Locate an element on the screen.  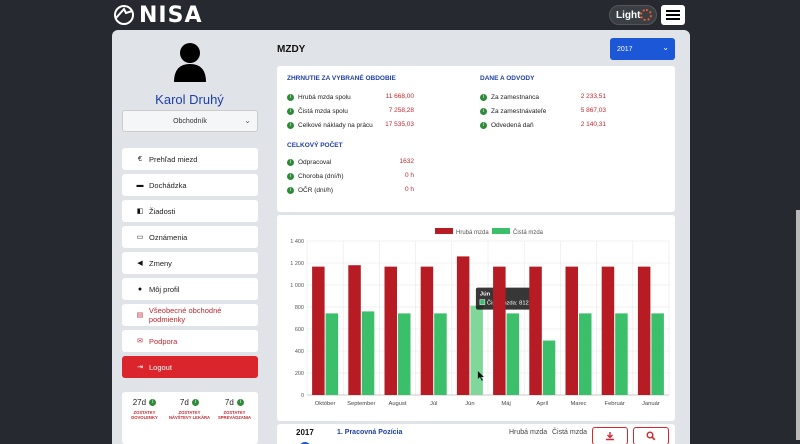
logo: NISA is located at coordinates (157, 15).